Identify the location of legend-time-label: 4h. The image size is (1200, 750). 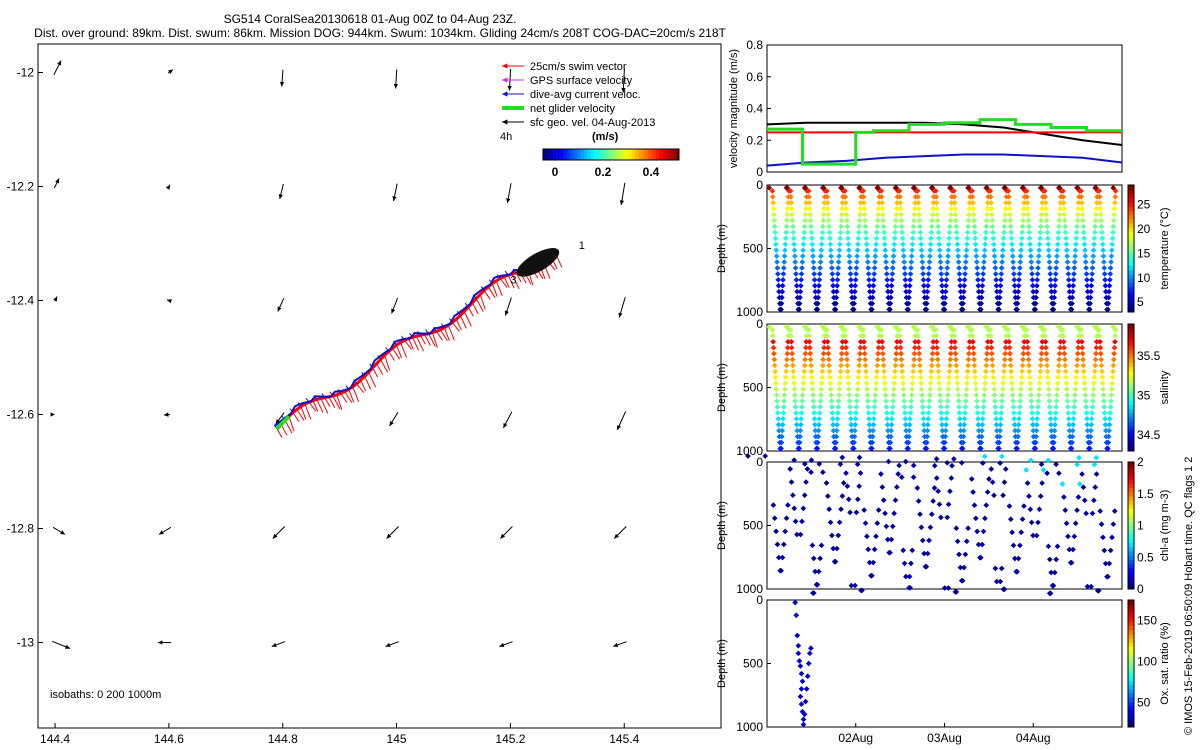
(506, 137).